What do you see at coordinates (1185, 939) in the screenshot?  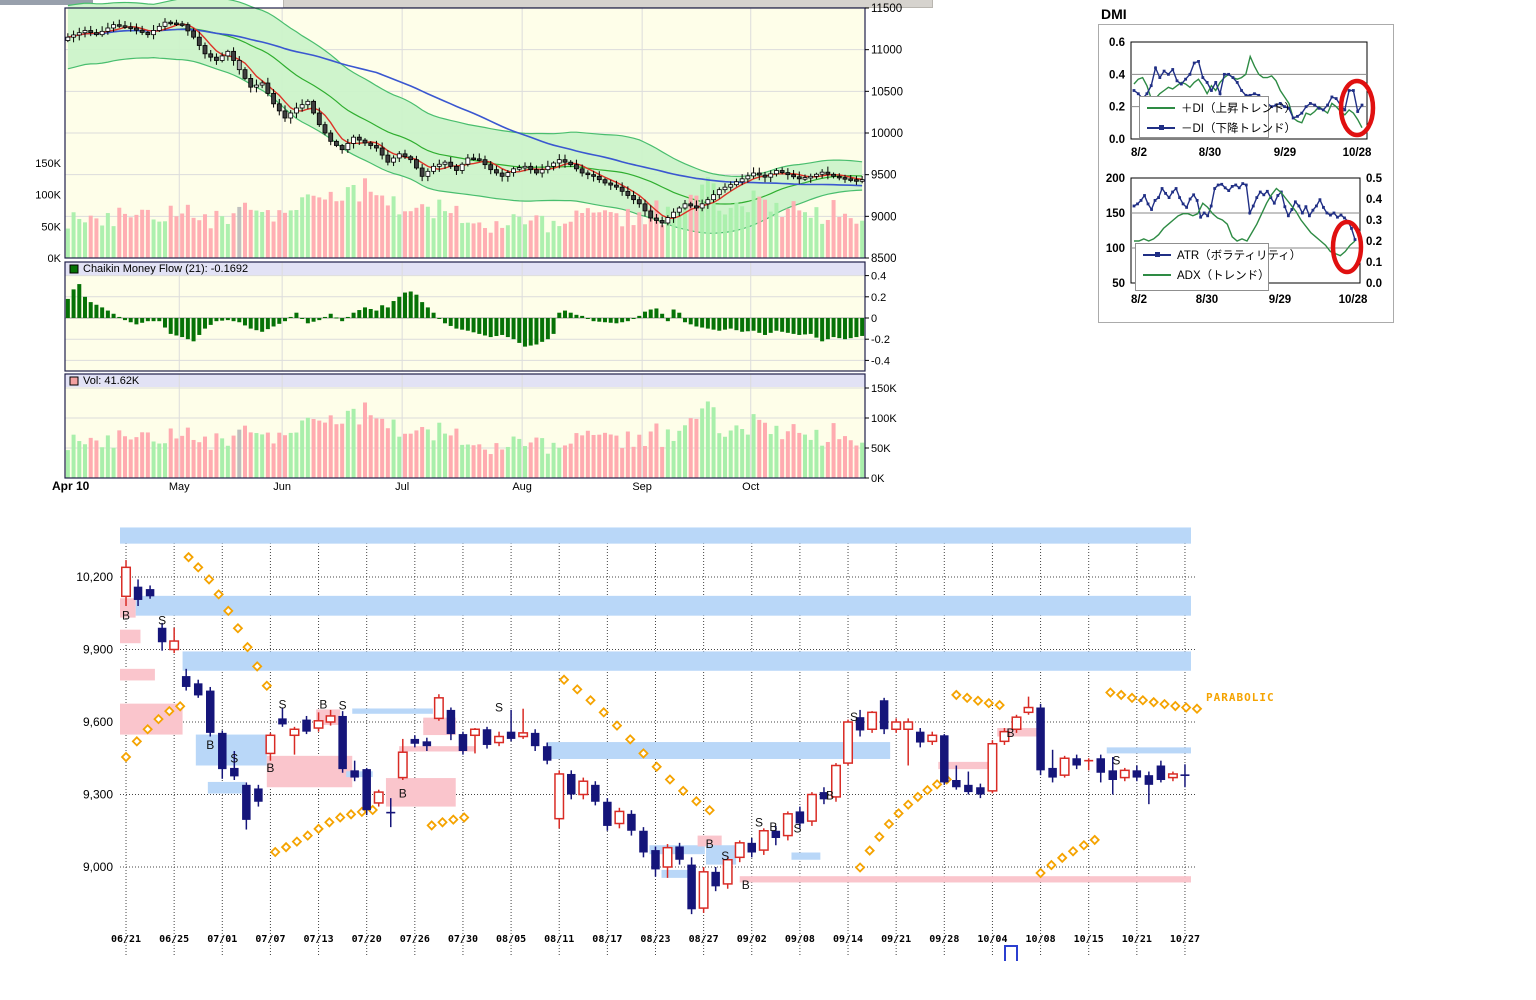 I see `svg-text: 10/27` at bounding box center [1185, 939].